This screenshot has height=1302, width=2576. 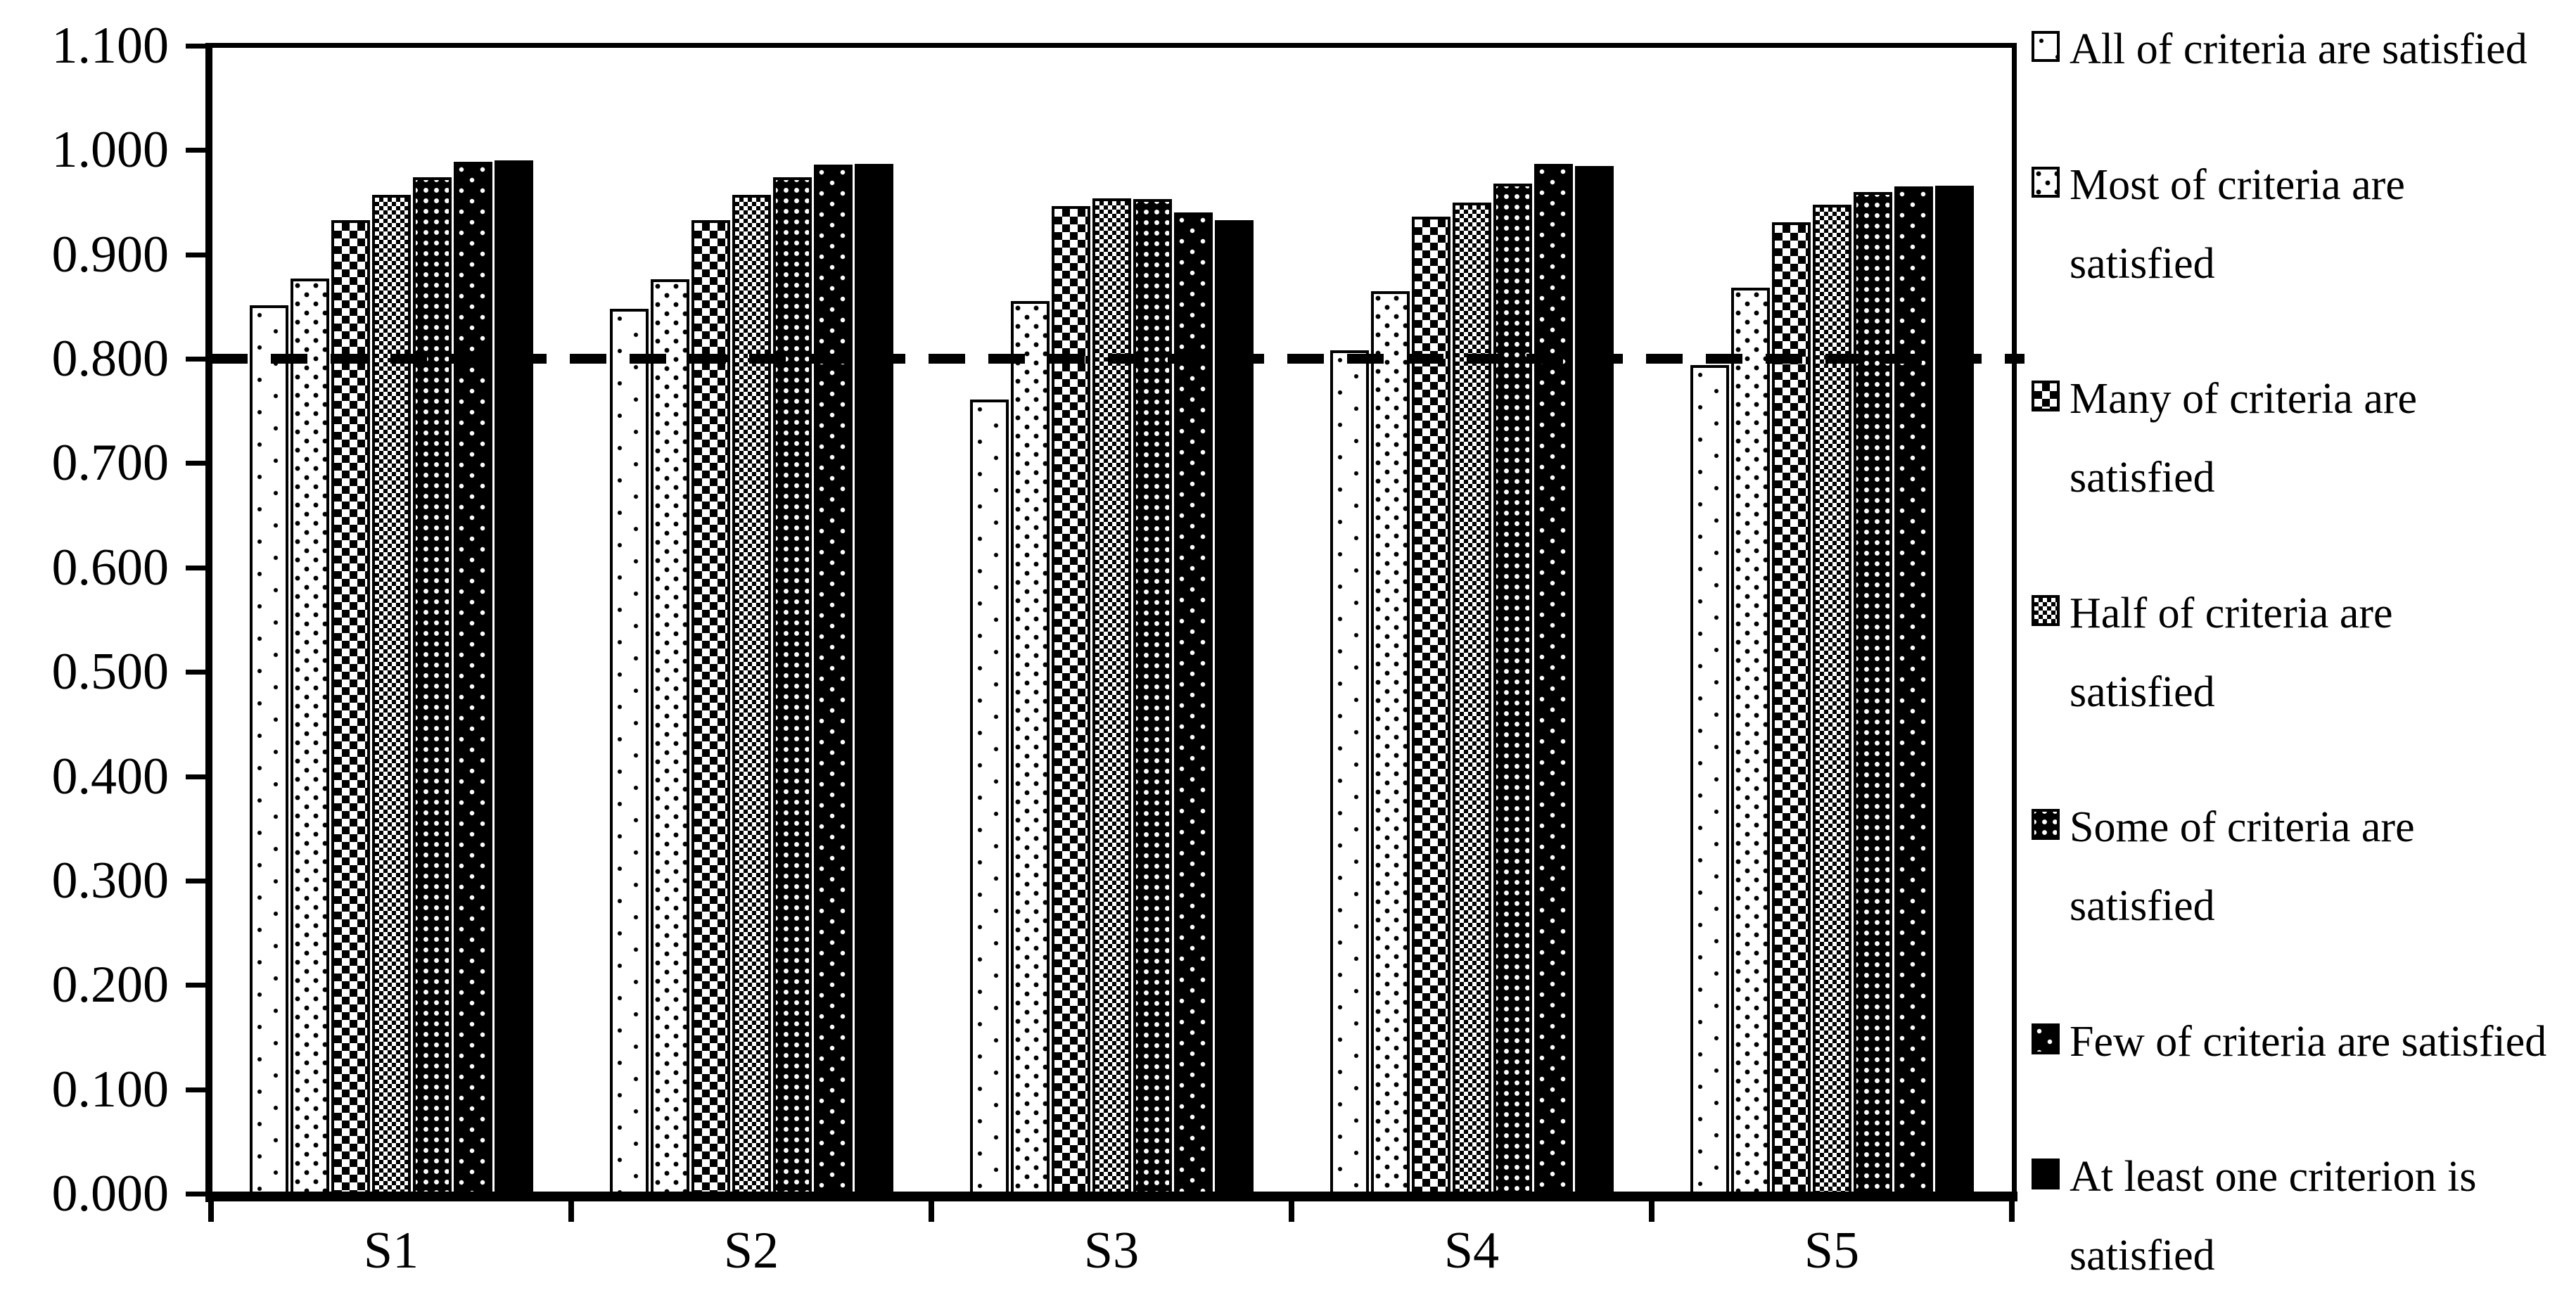 What do you see at coordinates (208, 622) in the screenshot?
I see `y-axis-line` at bounding box center [208, 622].